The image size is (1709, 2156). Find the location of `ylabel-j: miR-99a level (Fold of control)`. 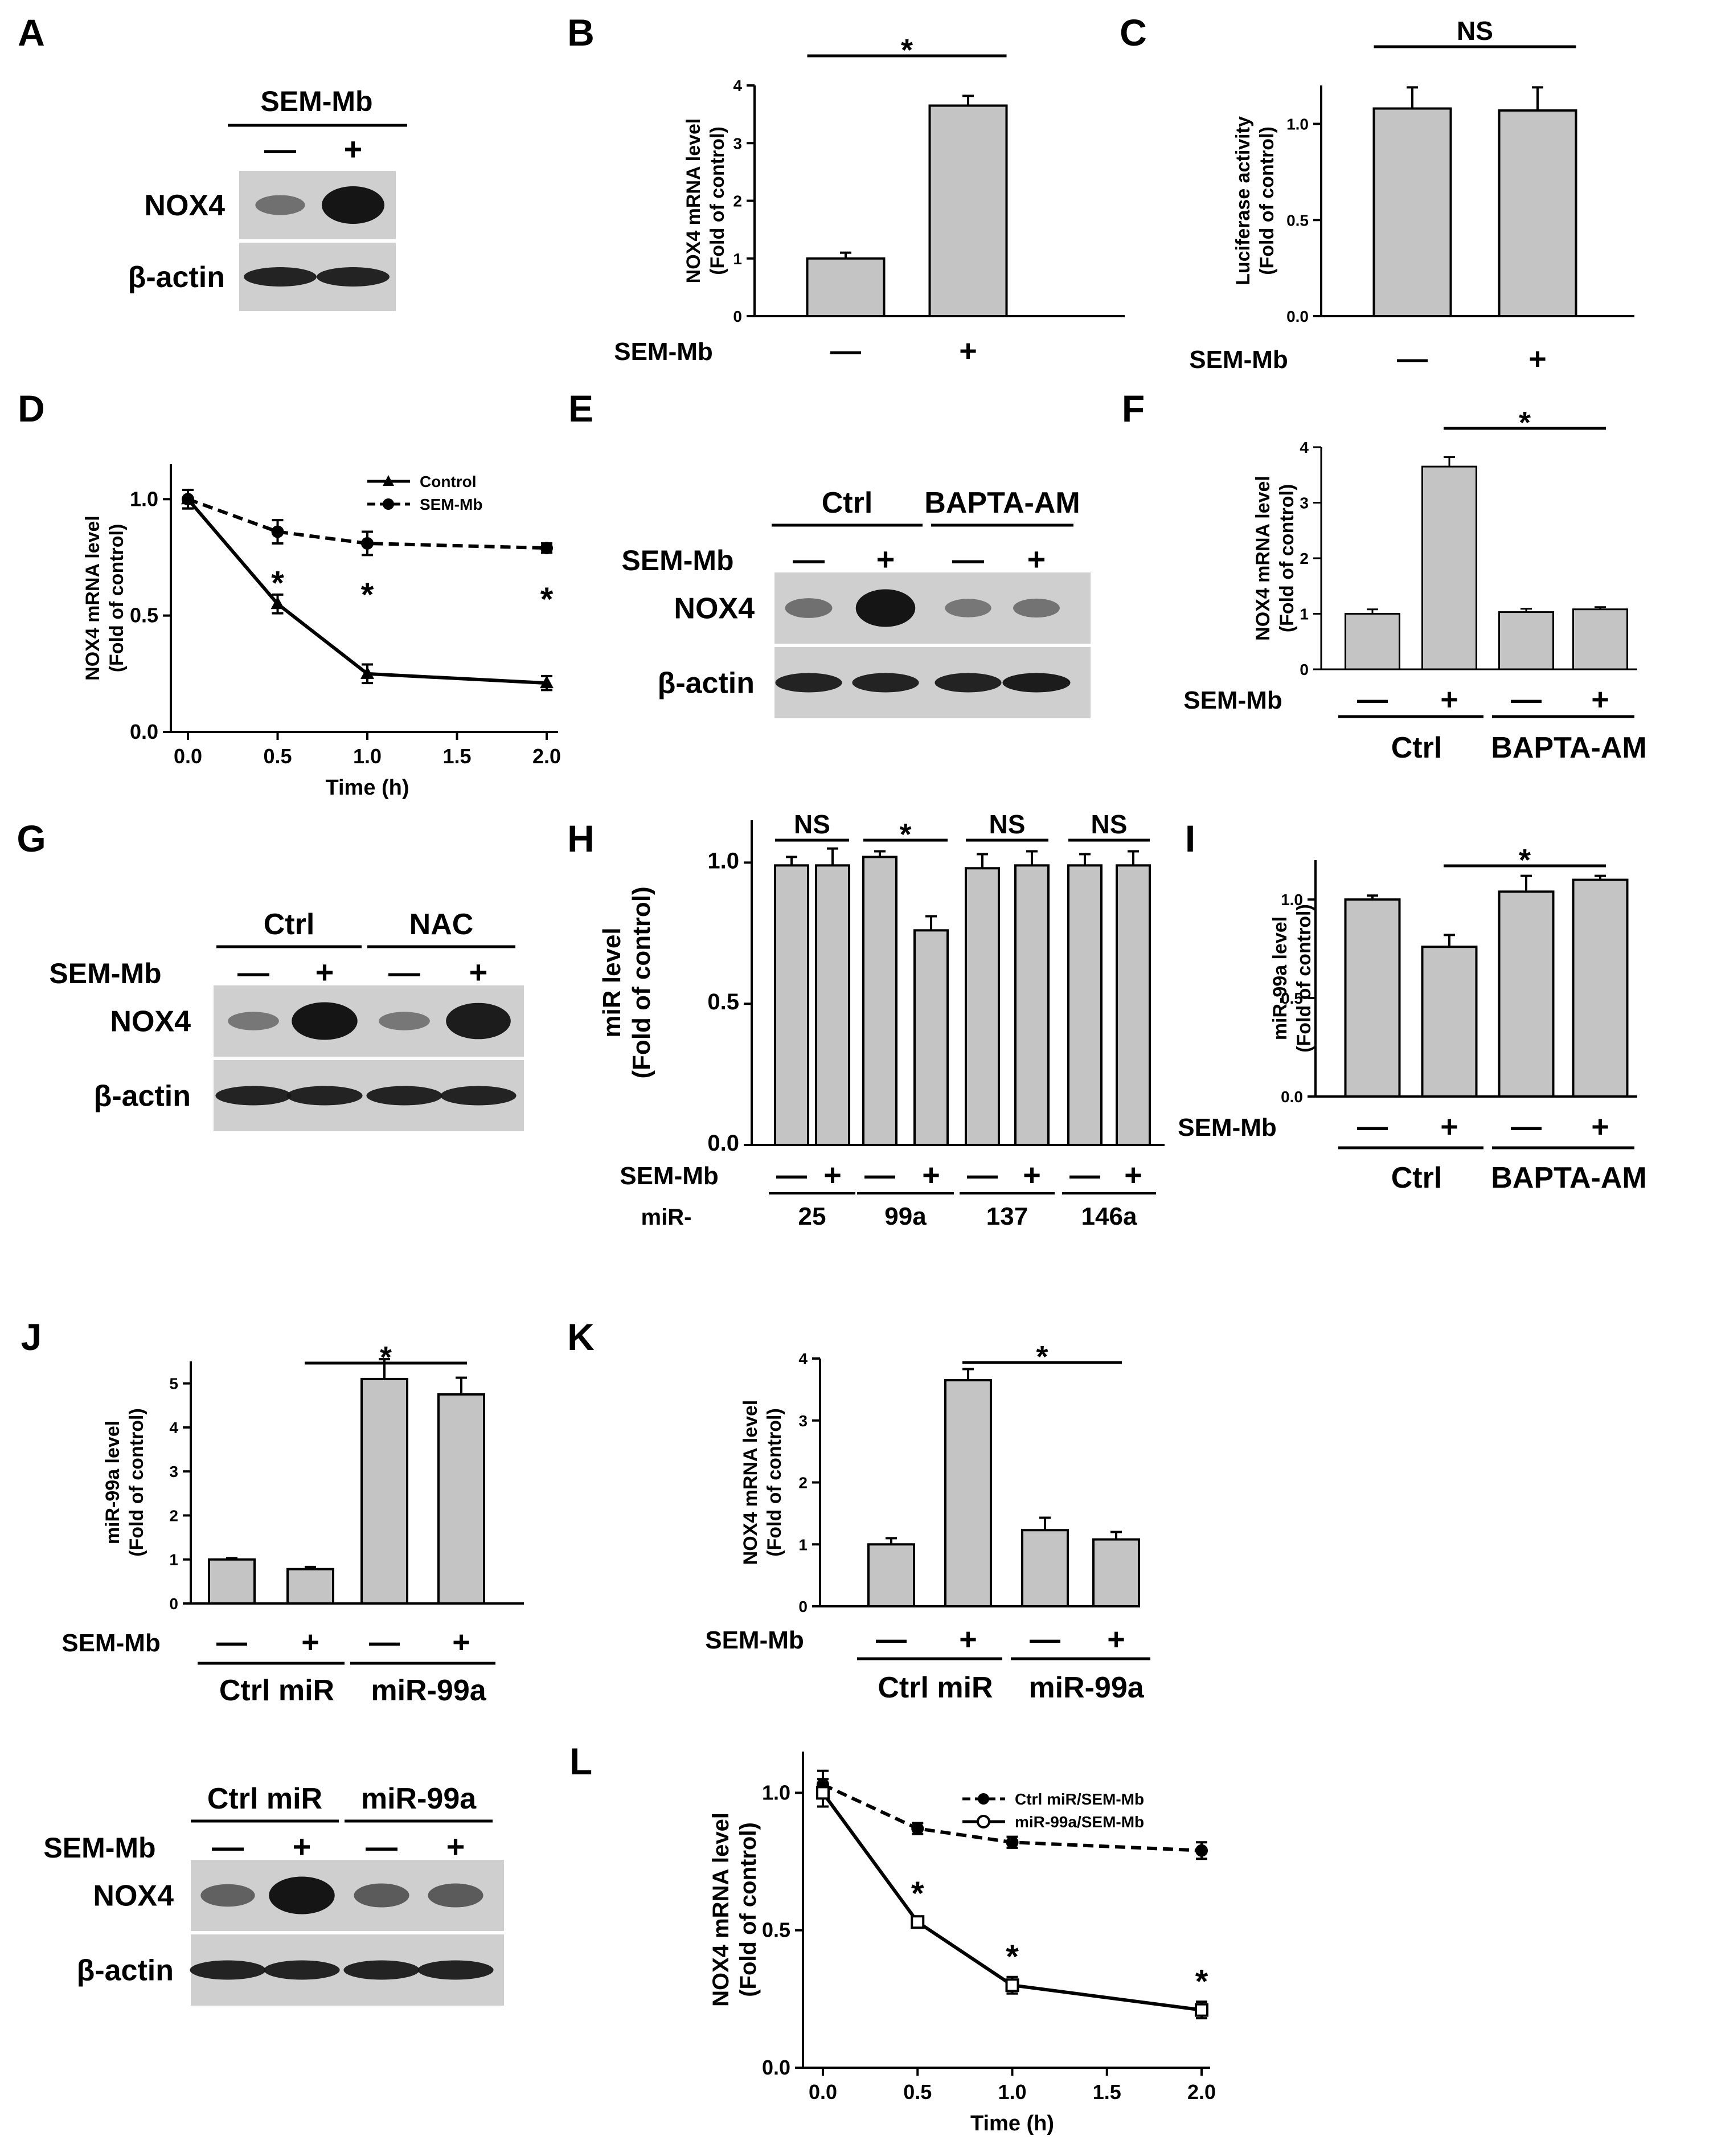

ylabel-j: miR-99a level (Fold of control) is located at coordinates (124, 1482).